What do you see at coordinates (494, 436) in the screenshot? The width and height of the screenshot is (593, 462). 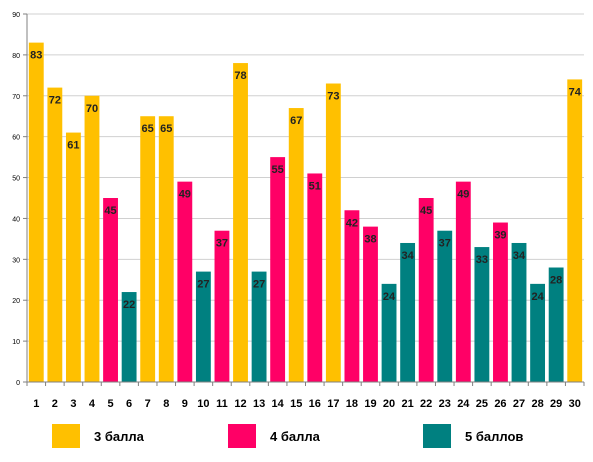 I see `legend-label-5-points: 5 баллов` at bounding box center [494, 436].